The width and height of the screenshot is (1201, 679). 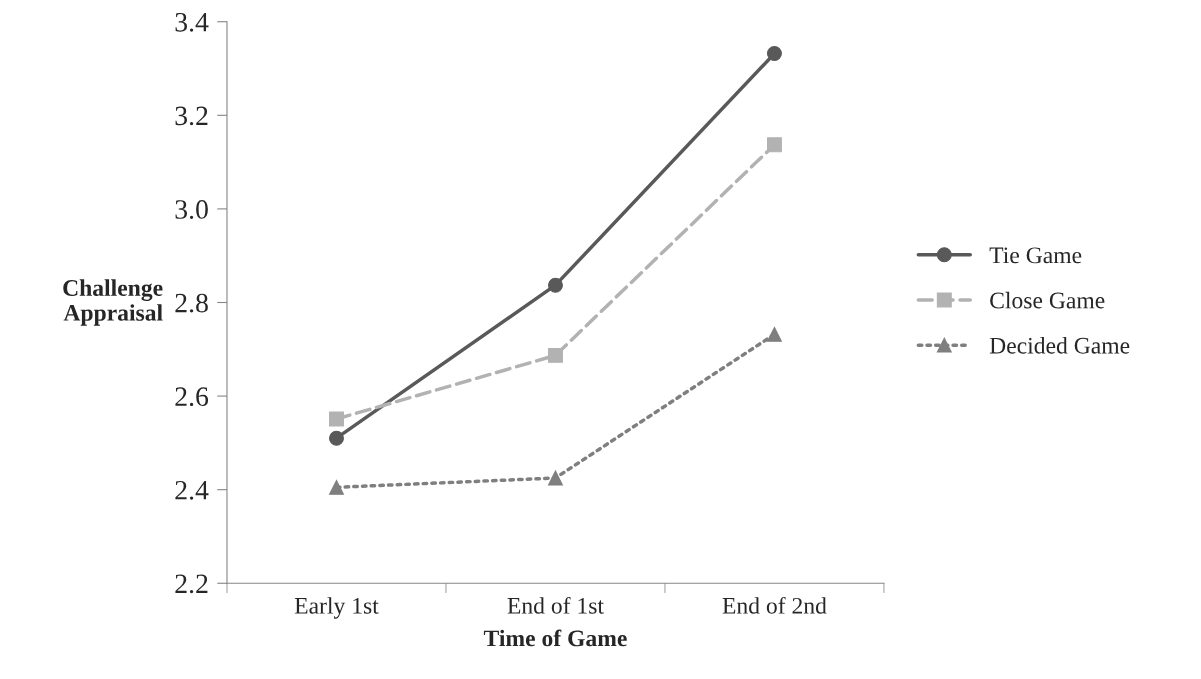 I want to click on y-tick-label: 2.6, so click(x=192, y=397).